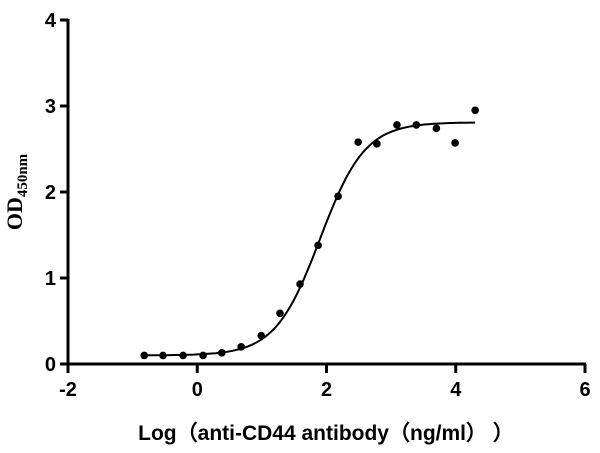  Describe the element at coordinates (326, 433) in the screenshot. I see `x-axis-title: Log（anti-CD44 antibody（ng/ml） ）` at that location.